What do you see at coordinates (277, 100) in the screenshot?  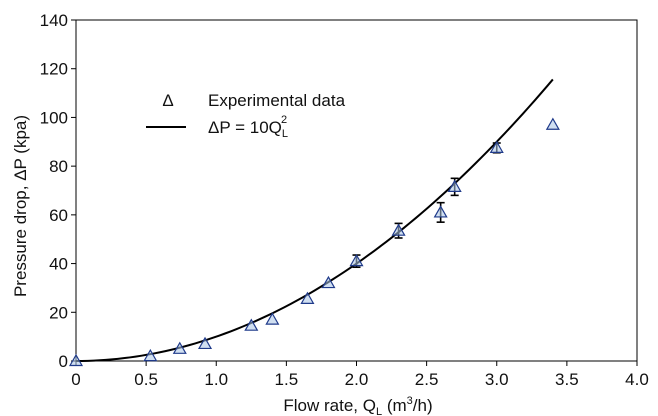 I see `legend-label-experimental: Experimental data` at bounding box center [277, 100].